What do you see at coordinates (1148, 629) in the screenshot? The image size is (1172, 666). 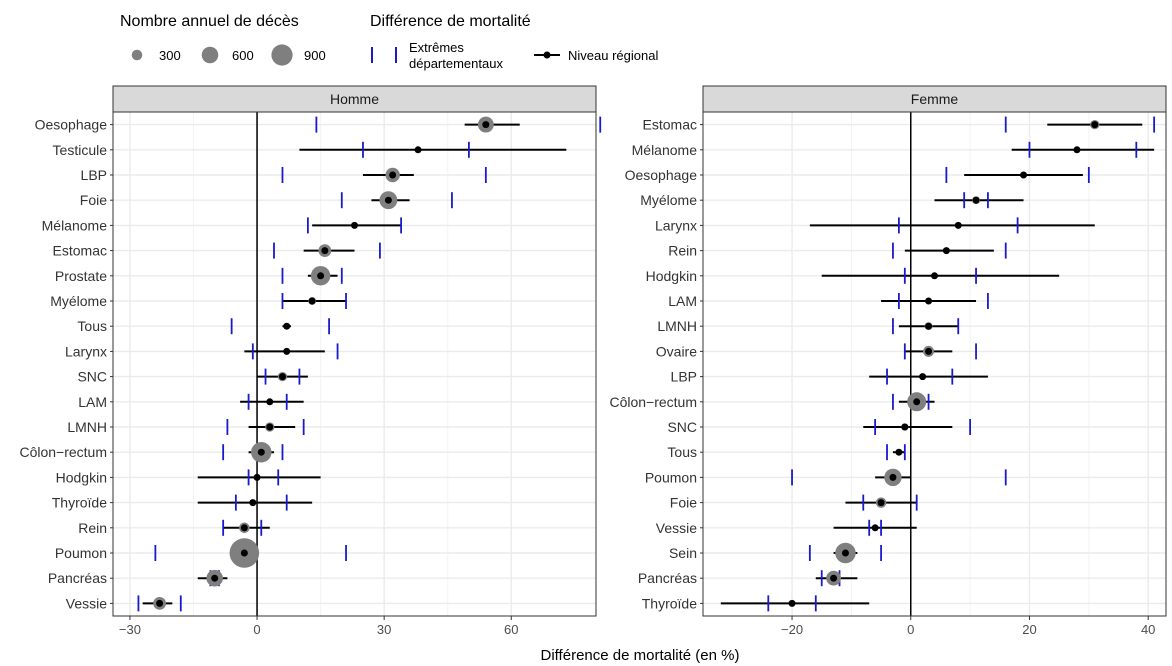 I see `femme-xtick-label-3: 40` at bounding box center [1148, 629].